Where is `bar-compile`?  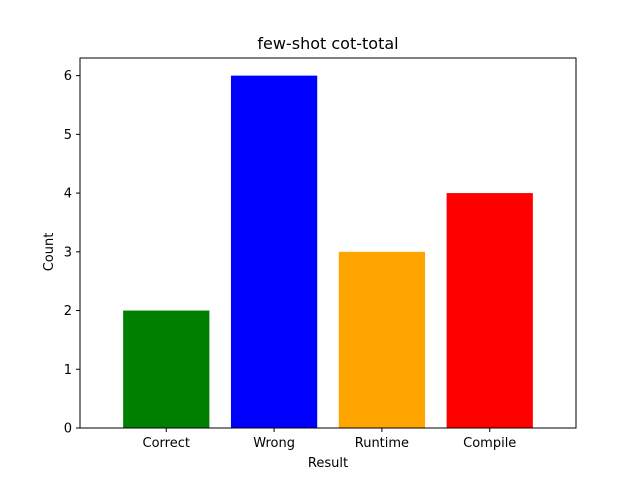 bar-compile is located at coordinates (489, 310).